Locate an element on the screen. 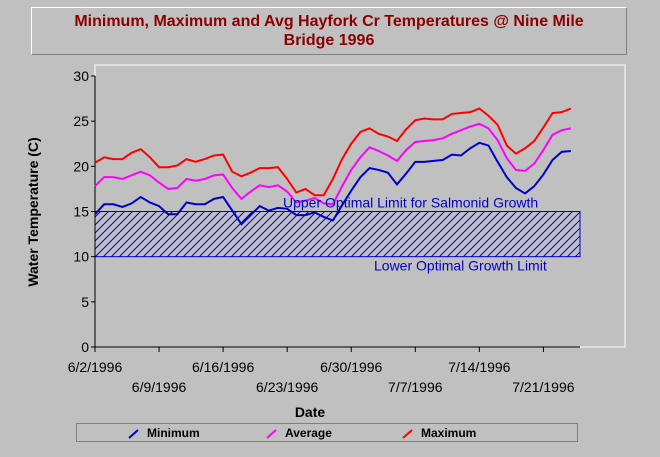 The width and height of the screenshot is (660, 457). y-tick-label: 20 is located at coordinates (81, 166).